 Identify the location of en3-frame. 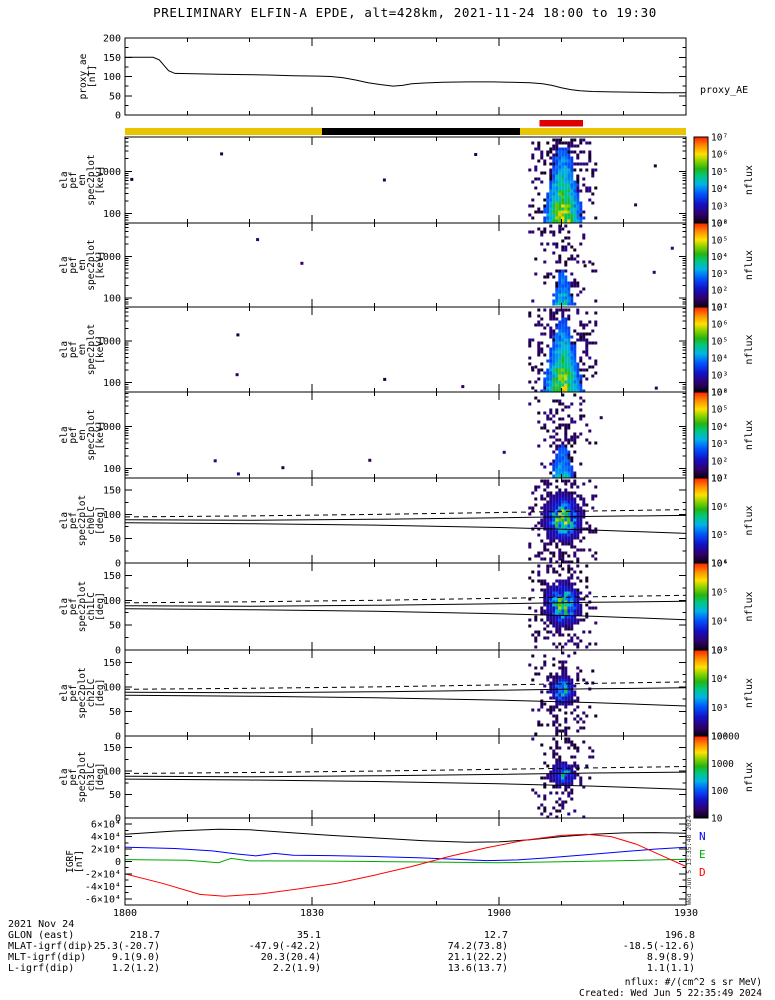
(405, 435).